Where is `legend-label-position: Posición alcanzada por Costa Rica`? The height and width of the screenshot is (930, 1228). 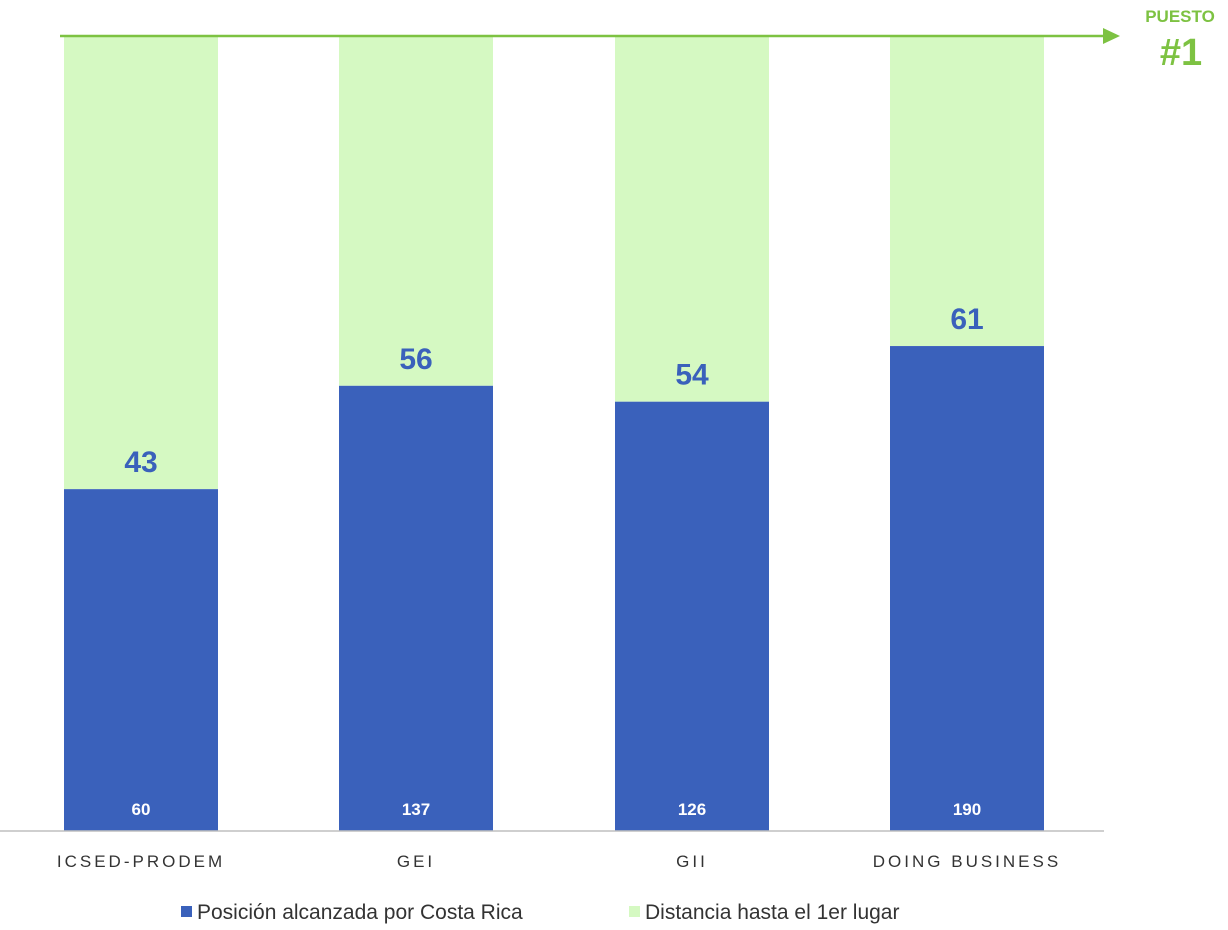
legend-label-position: Posición alcanzada por Costa Rica is located at coordinates (360, 912).